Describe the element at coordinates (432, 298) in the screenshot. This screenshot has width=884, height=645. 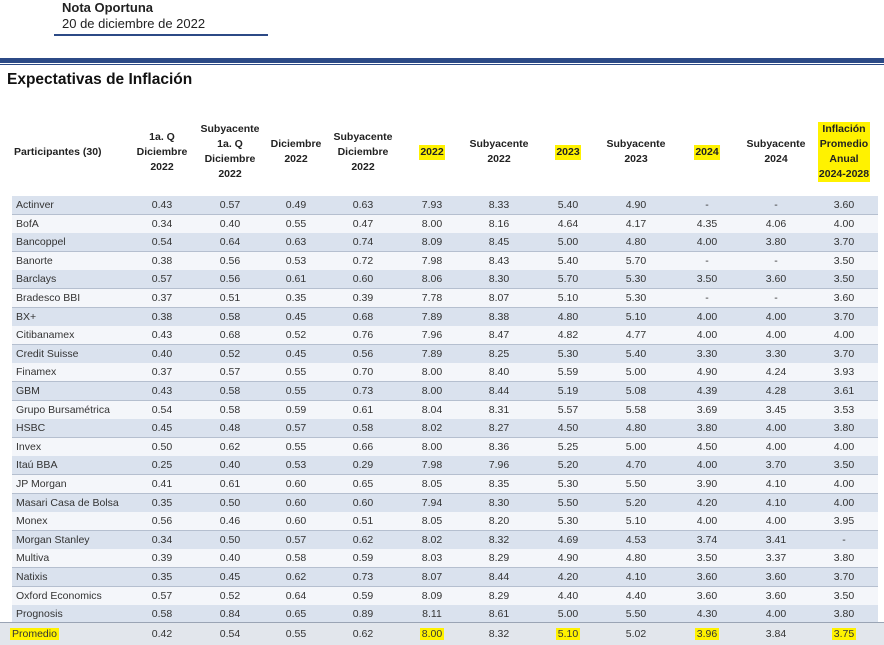
I see `table-cell: 7.78` at that location.